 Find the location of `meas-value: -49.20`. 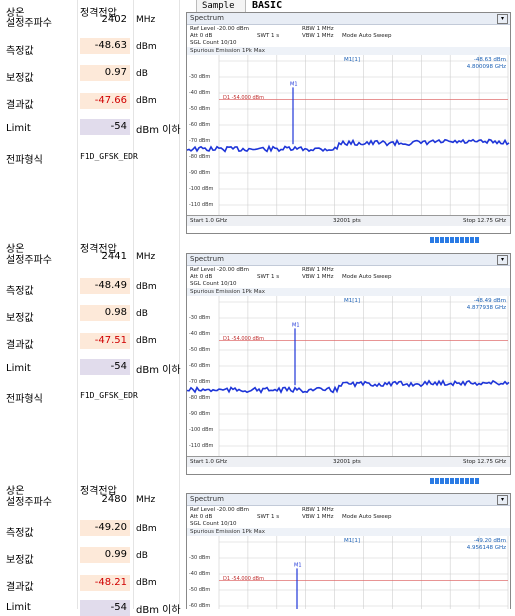

meas-value: -49.20 is located at coordinates (105, 528).